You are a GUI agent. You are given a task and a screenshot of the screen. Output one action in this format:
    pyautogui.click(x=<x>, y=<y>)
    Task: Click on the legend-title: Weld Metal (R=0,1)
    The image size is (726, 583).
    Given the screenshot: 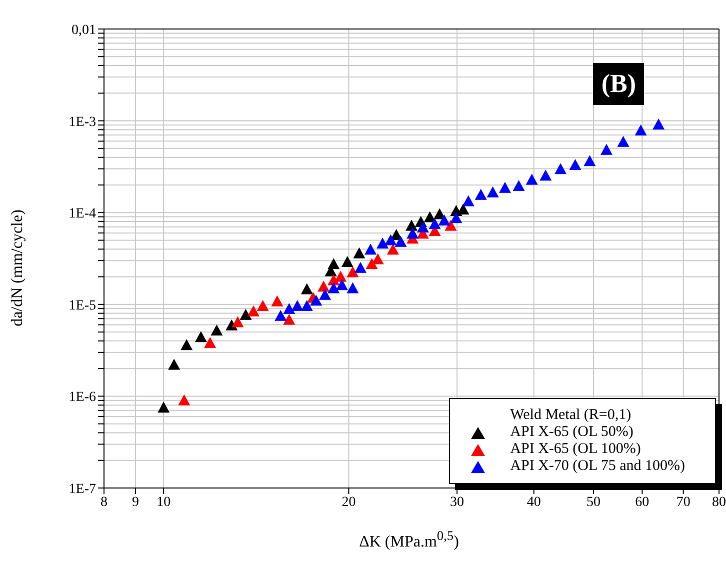 What is the action you would take?
    pyautogui.click(x=570, y=415)
    